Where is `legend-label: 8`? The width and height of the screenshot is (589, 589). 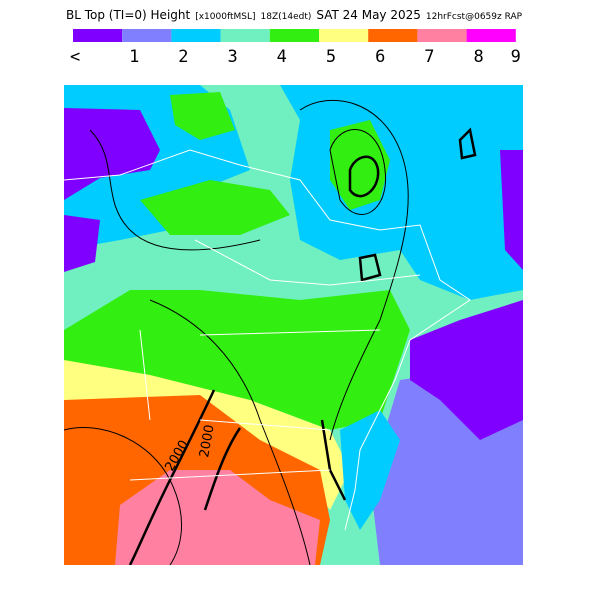 legend-label: 8 is located at coordinates (478, 57).